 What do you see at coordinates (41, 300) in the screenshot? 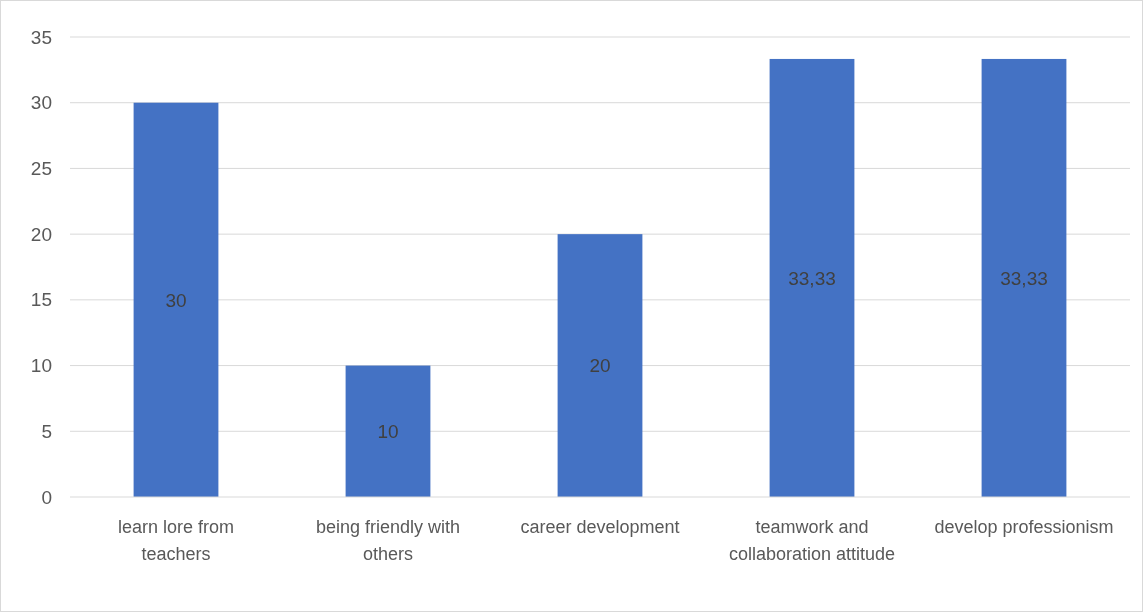
I see `y-tick-label: 15` at bounding box center [41, 300].